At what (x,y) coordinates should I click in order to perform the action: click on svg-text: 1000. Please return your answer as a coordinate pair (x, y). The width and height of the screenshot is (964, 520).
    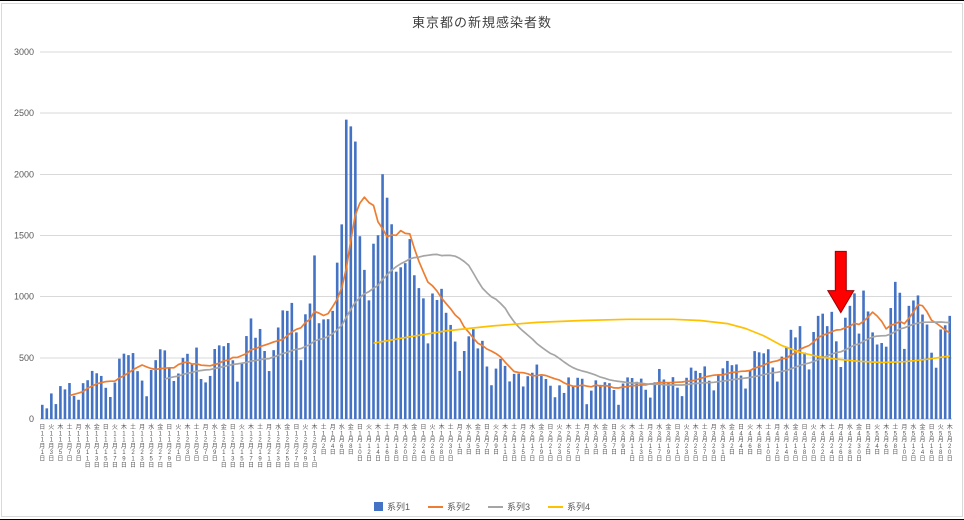
    Looking at the image, I should click on (24, 297).